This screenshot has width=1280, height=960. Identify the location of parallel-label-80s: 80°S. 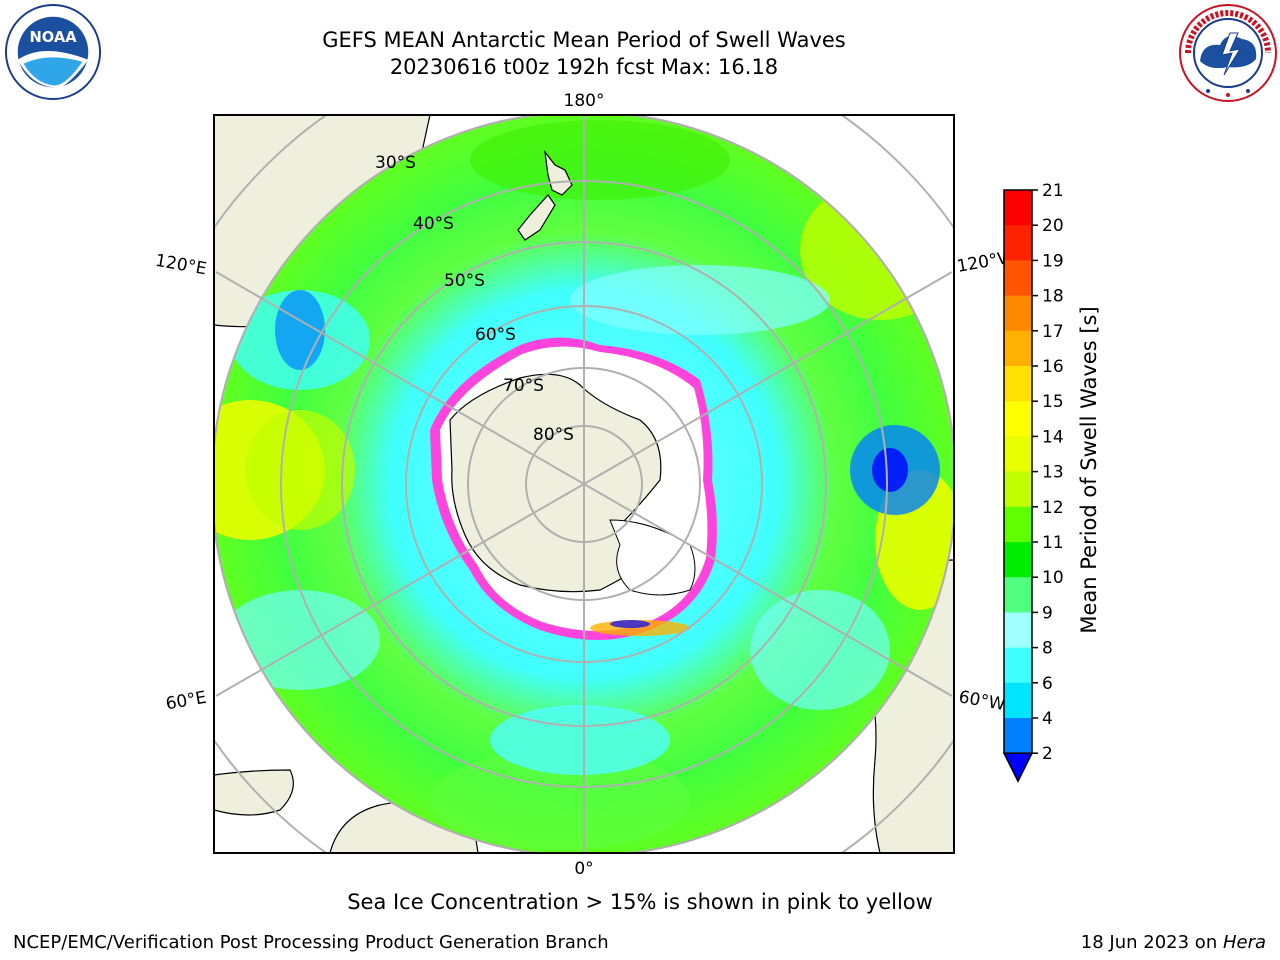
(553, 435).